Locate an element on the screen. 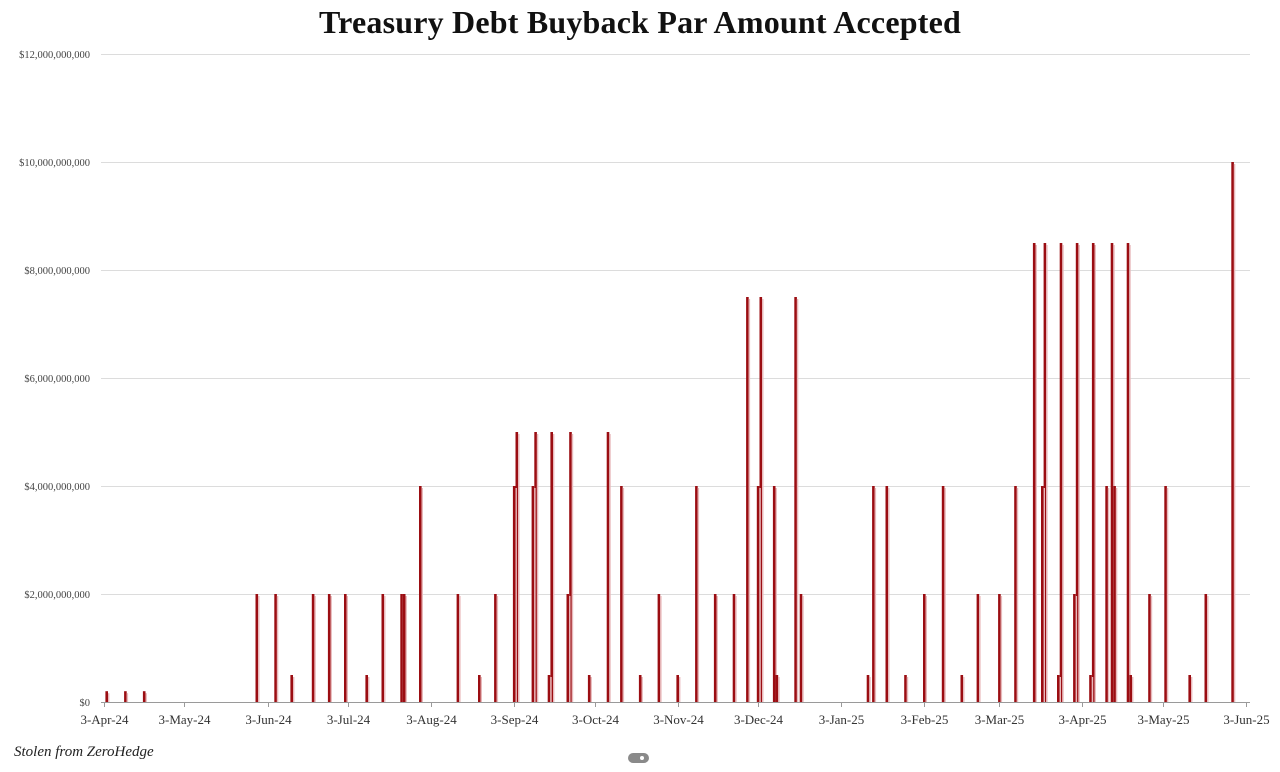 The width and height of the screenshot is (1280, 772). x-tick-label: 3-Sep-24 is located at coordinates (515, 719).